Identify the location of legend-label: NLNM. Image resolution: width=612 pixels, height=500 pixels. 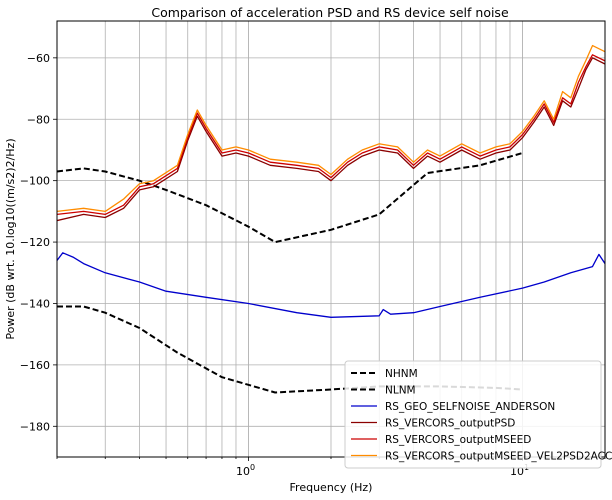
(400, 391).